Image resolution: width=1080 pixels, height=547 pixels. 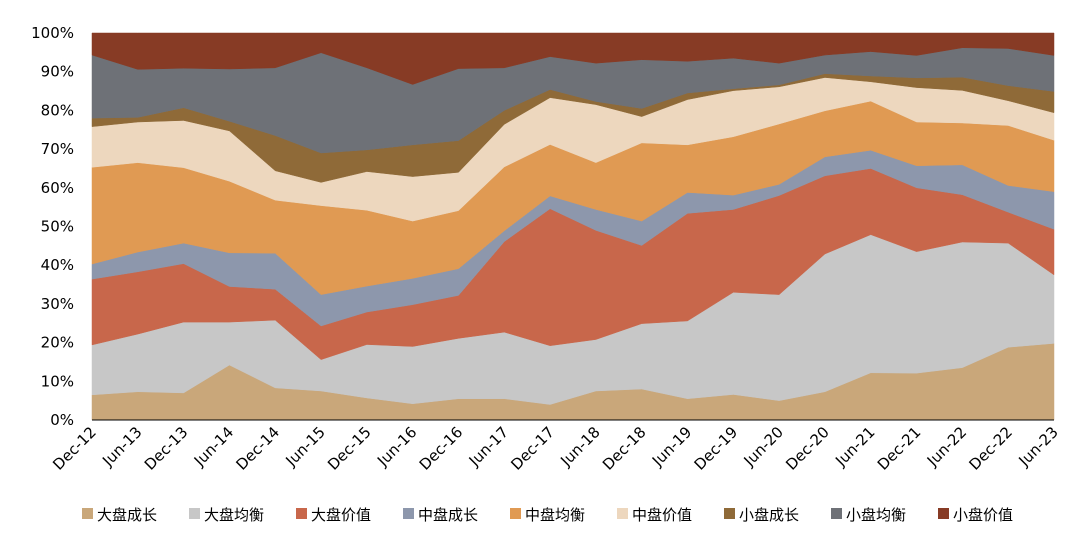 I want to click on x-tick-label: Dec-14, so click(x=257, y=448).